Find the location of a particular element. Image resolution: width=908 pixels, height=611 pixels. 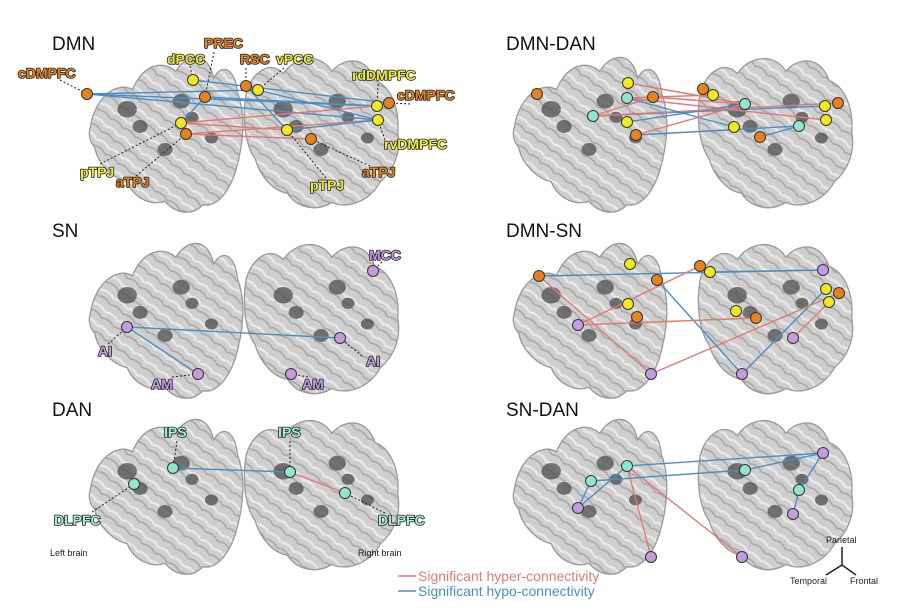

label-ptpj-left: pTPJ is located at coordinates (97, 172).